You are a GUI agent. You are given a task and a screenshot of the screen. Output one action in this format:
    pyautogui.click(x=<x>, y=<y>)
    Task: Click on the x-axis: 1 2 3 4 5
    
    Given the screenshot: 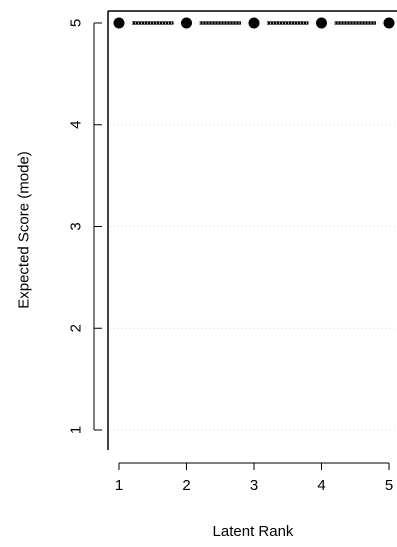 What is the action you would take?
    pyautogui.click(x=254, y=478)
    